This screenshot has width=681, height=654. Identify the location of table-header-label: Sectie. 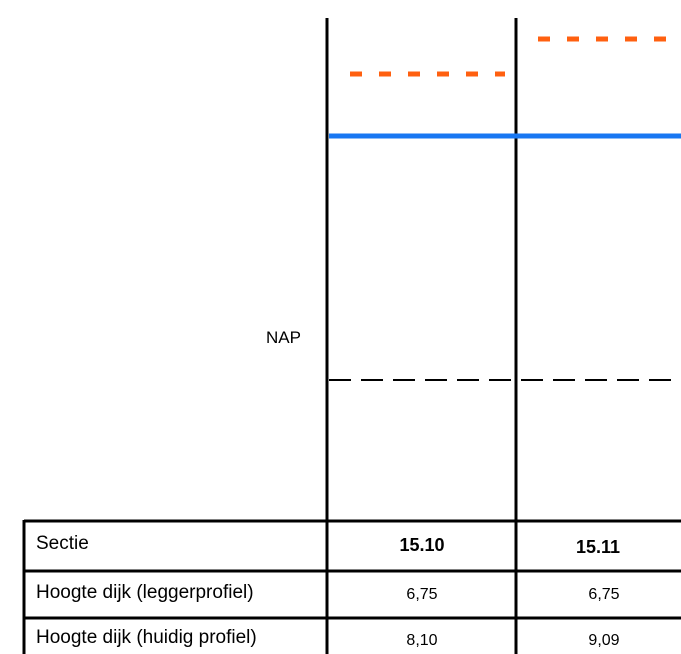
(62, 543).